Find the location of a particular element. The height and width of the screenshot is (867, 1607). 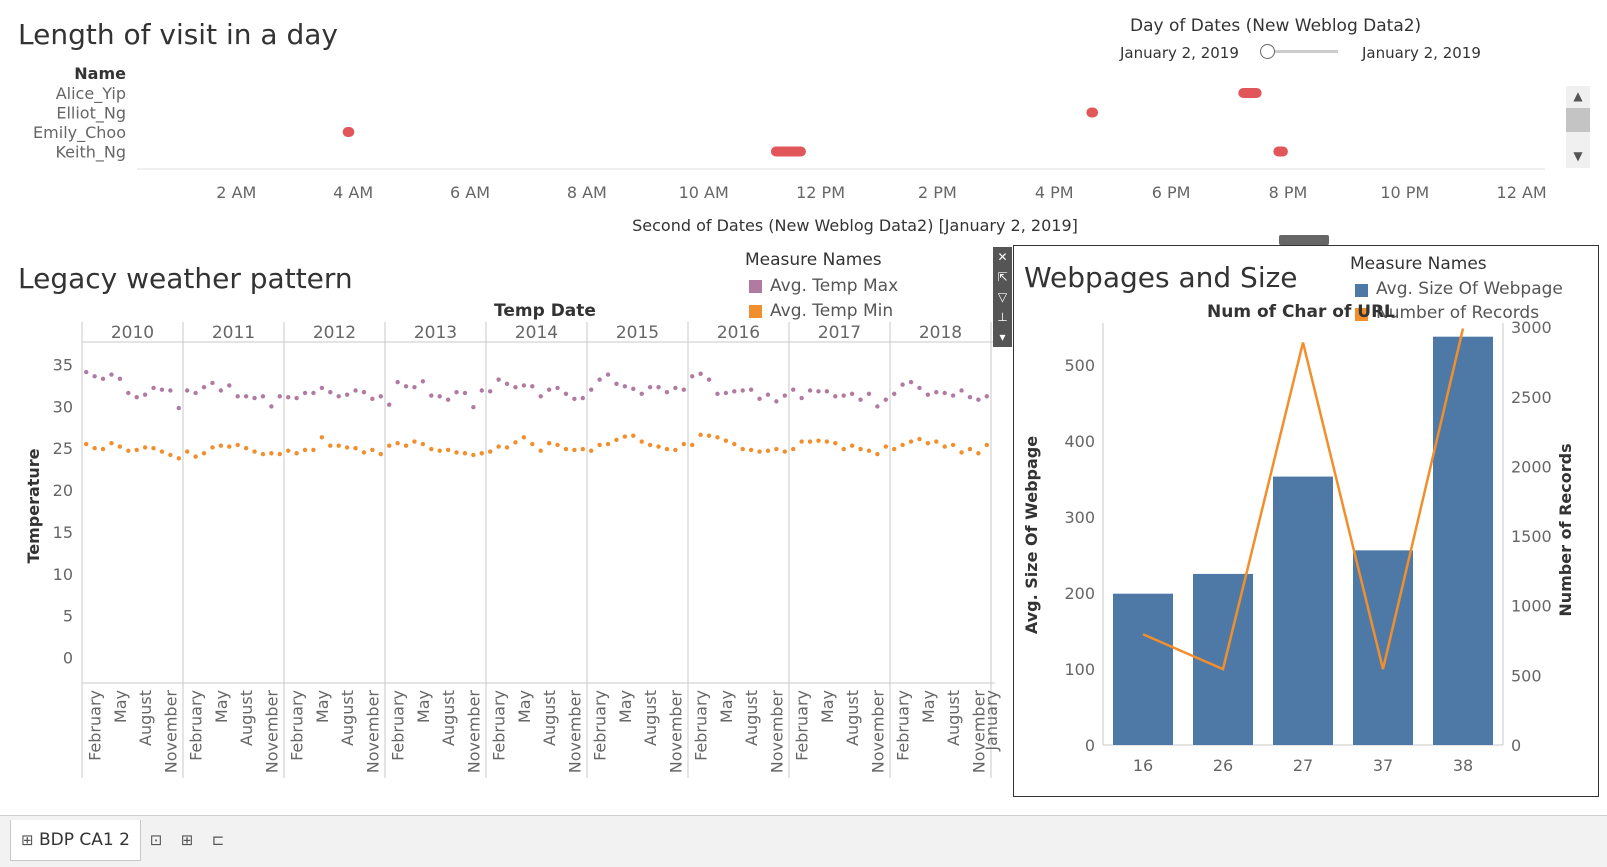

temp-tick-label: 20 is located at coordinates (63, 490).